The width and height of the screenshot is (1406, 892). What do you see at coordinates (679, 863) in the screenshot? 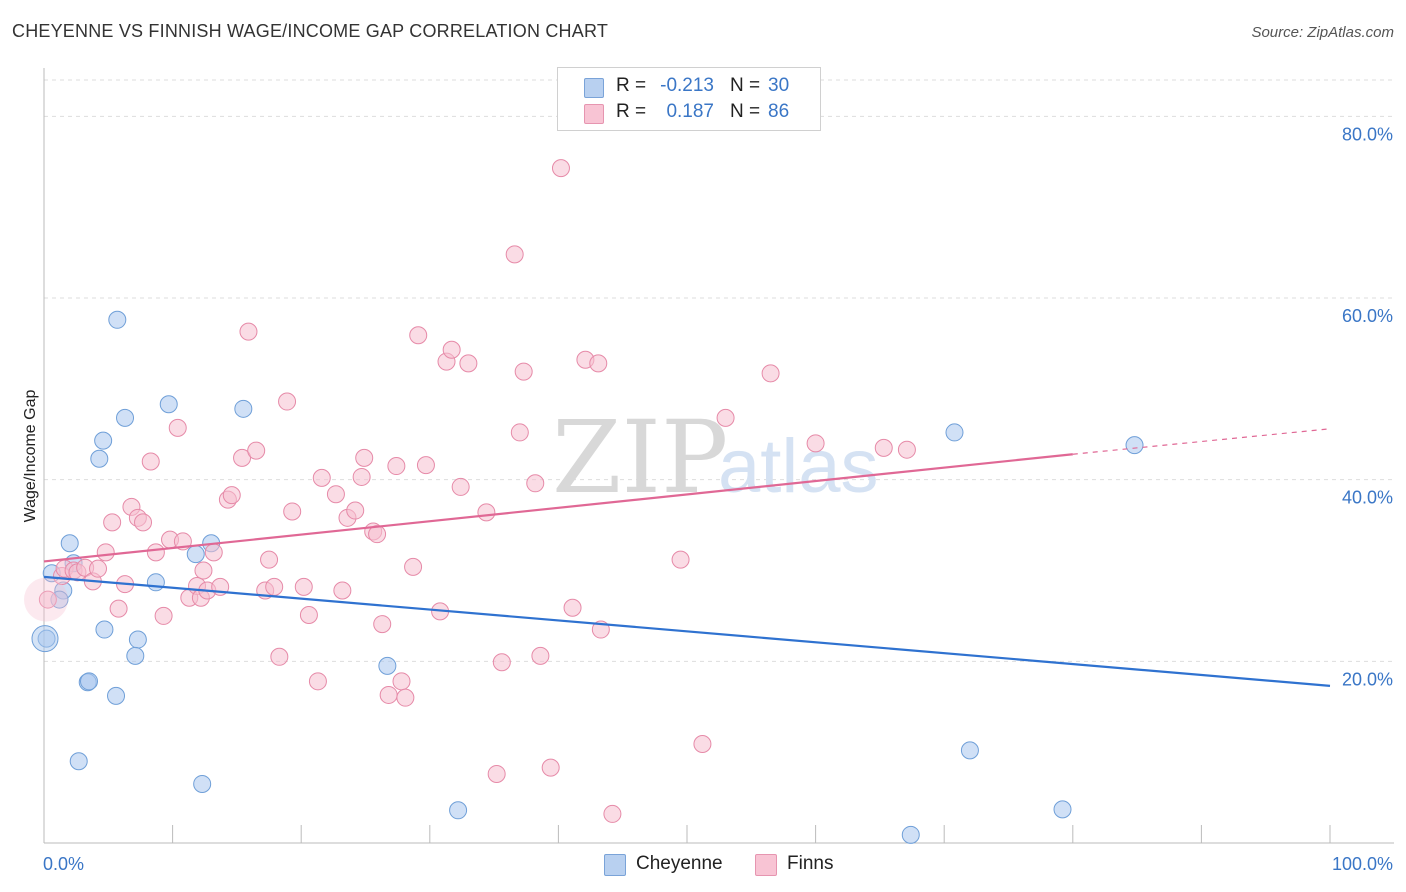
I see `legend-label-cheyenne: Cheyenne` at bounding box center [679, 863].